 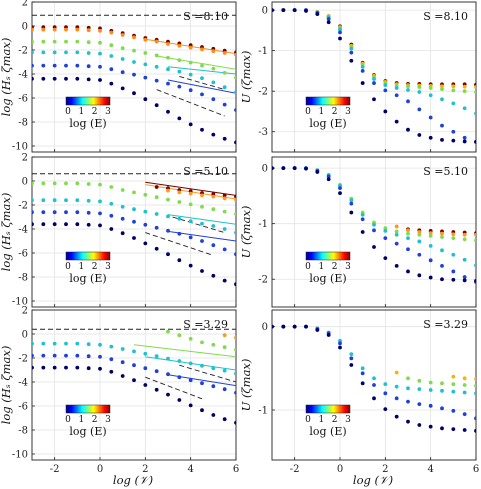 What do you see at coordinates (205, 171) in the screenshot?
I see `stratification-annotation: S =5.10` at bounding box center [205, 171].